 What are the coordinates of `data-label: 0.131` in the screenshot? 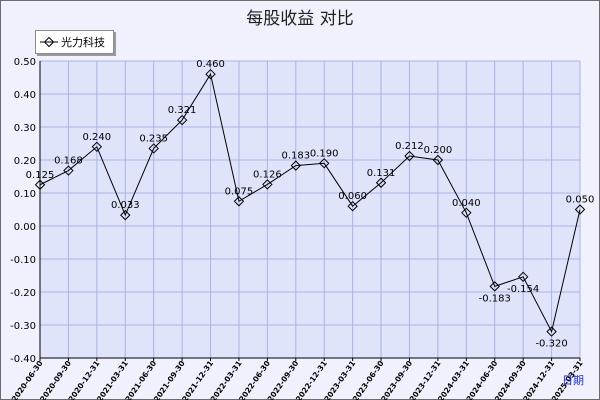 It's located at (381, 173).